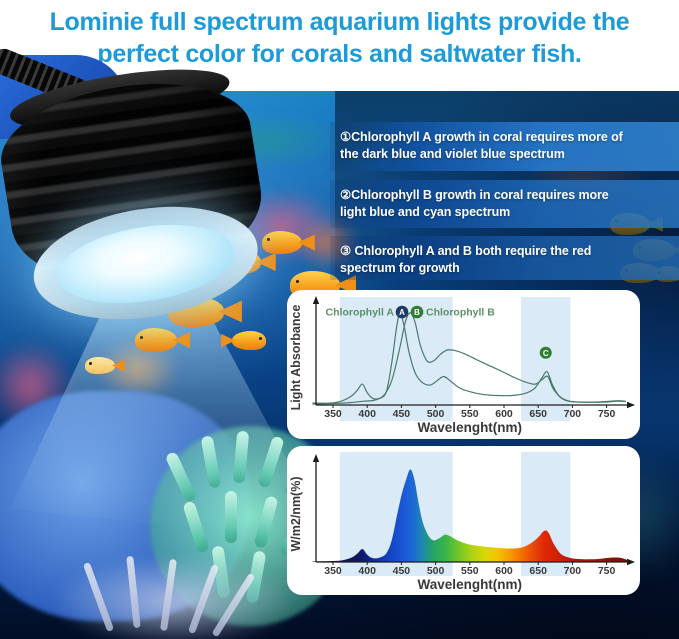 This screenshot has width=679, height=639. What do you see at coordinates (296, 514) in the screenshot?
I see `svg-text: W/m2/nm(%)` at bounding box center [296, 514].